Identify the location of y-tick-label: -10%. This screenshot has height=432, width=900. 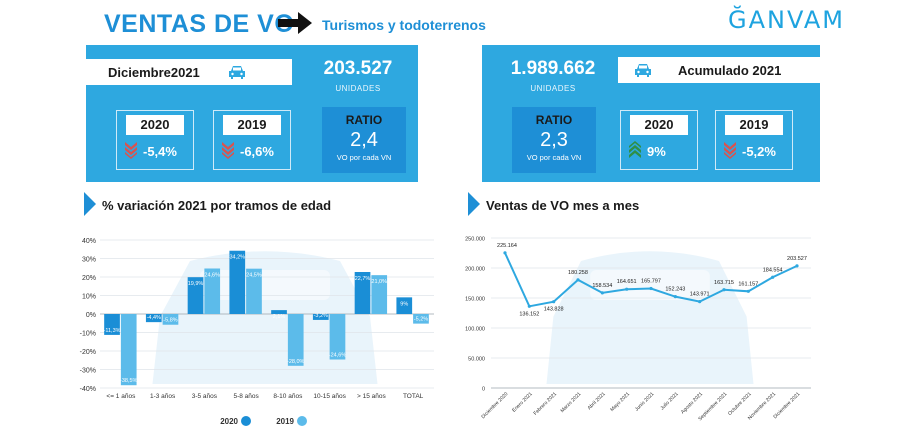
(88, 334).